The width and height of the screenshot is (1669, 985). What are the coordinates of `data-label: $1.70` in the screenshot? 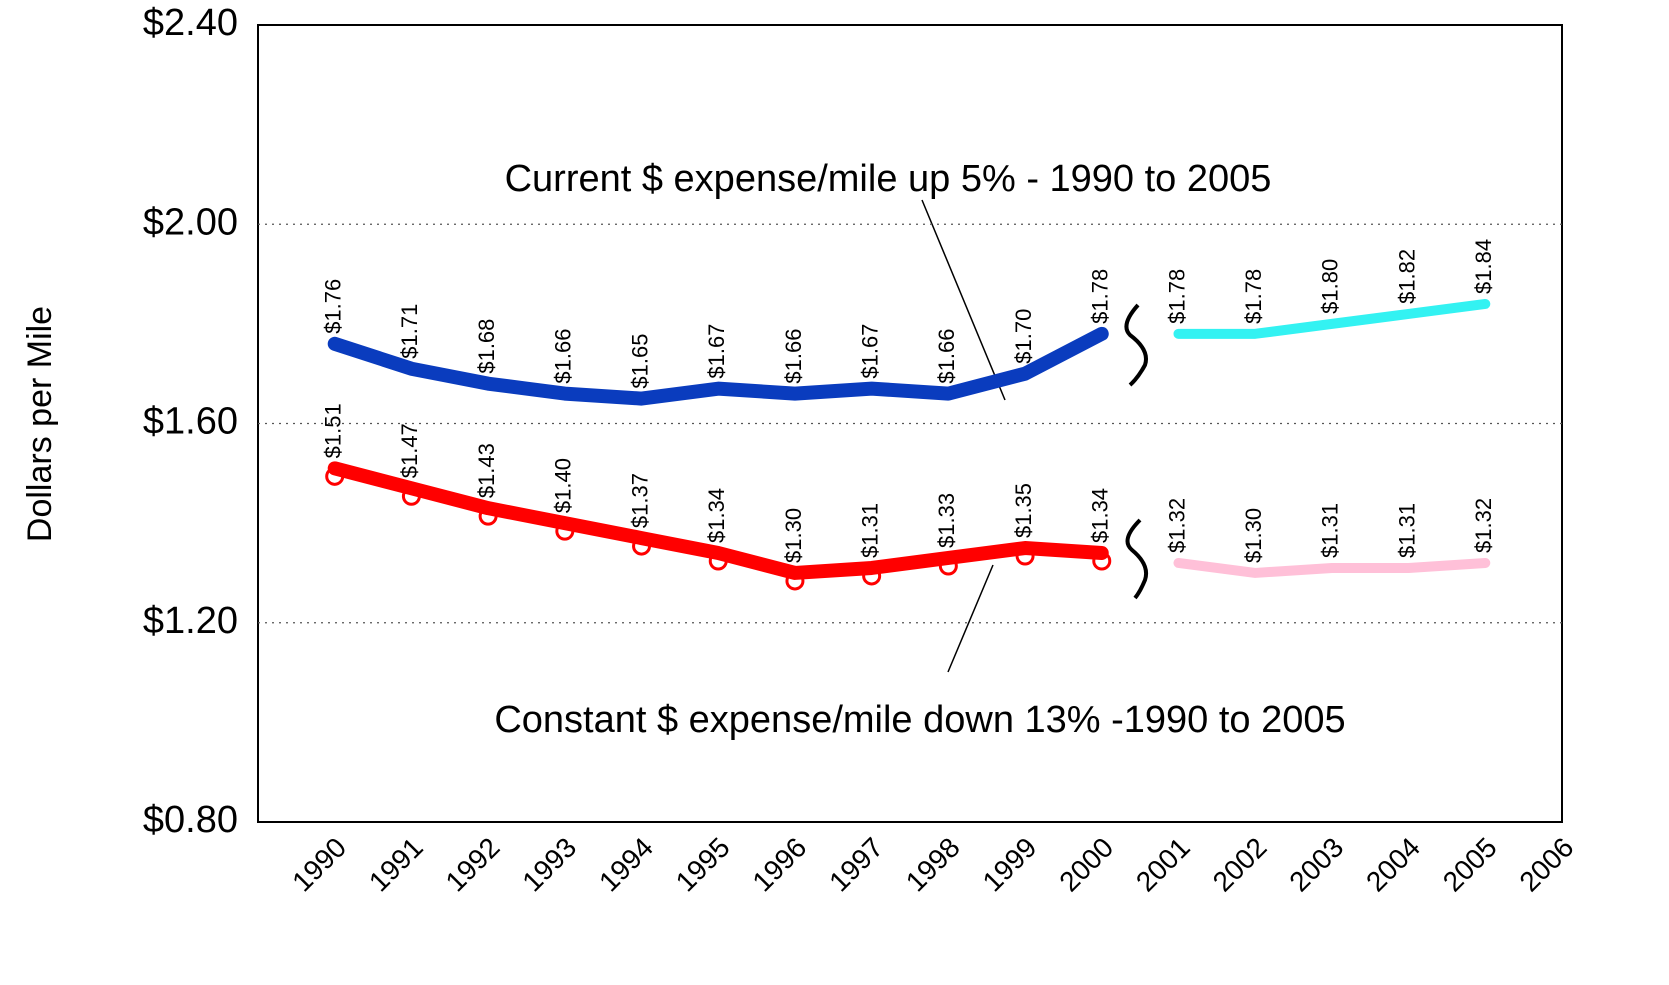 It's located at (1023, 336).